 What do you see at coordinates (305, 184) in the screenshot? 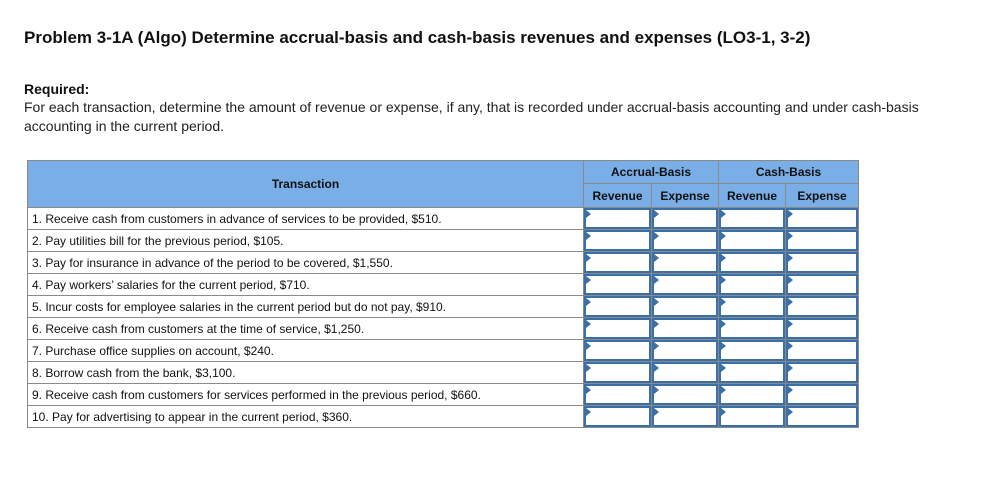
I see `transaction-header: Transaction` at bounding box center [305, 184].